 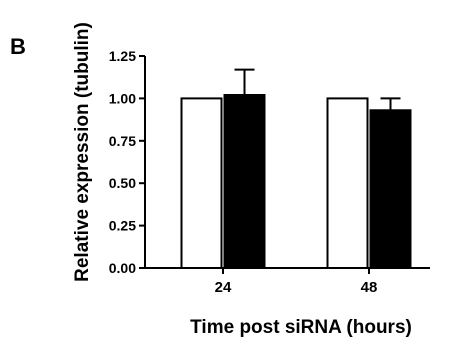 I want to click on y-tick-label: 0.25, so click(x=122, y=226).